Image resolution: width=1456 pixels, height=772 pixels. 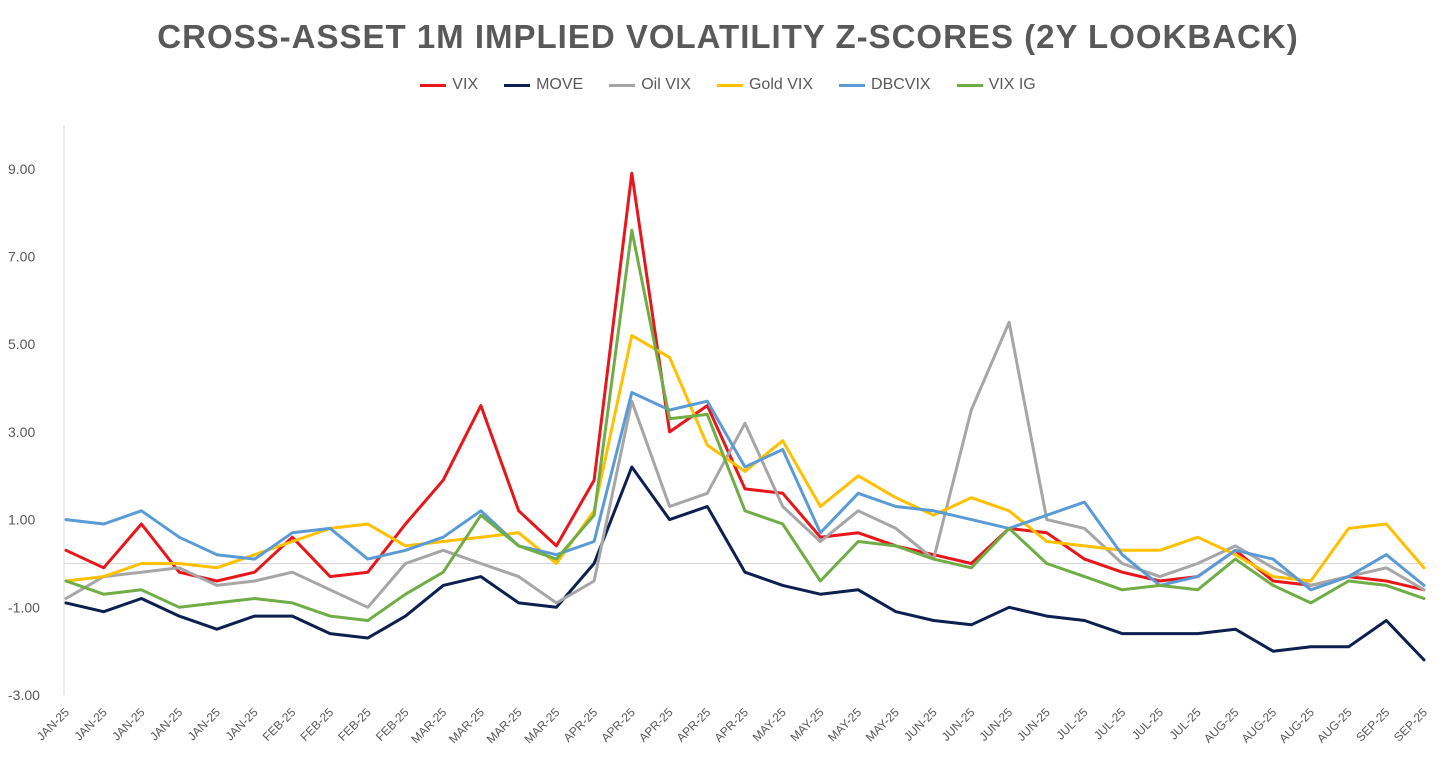 I want to click on y-tick-label: -1.00, so click(x=24, y=607).